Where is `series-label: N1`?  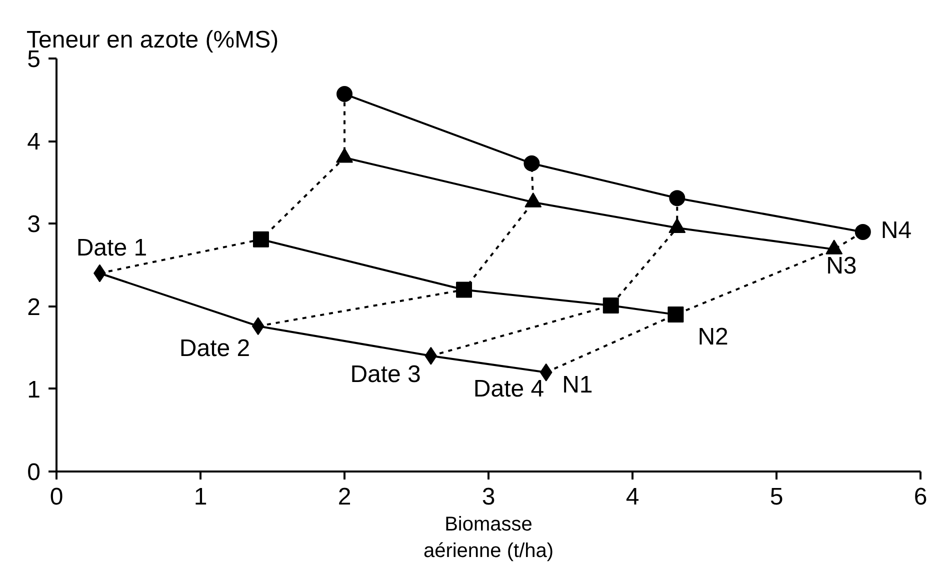
series-label: N1 is located at coordinates (577, 384).